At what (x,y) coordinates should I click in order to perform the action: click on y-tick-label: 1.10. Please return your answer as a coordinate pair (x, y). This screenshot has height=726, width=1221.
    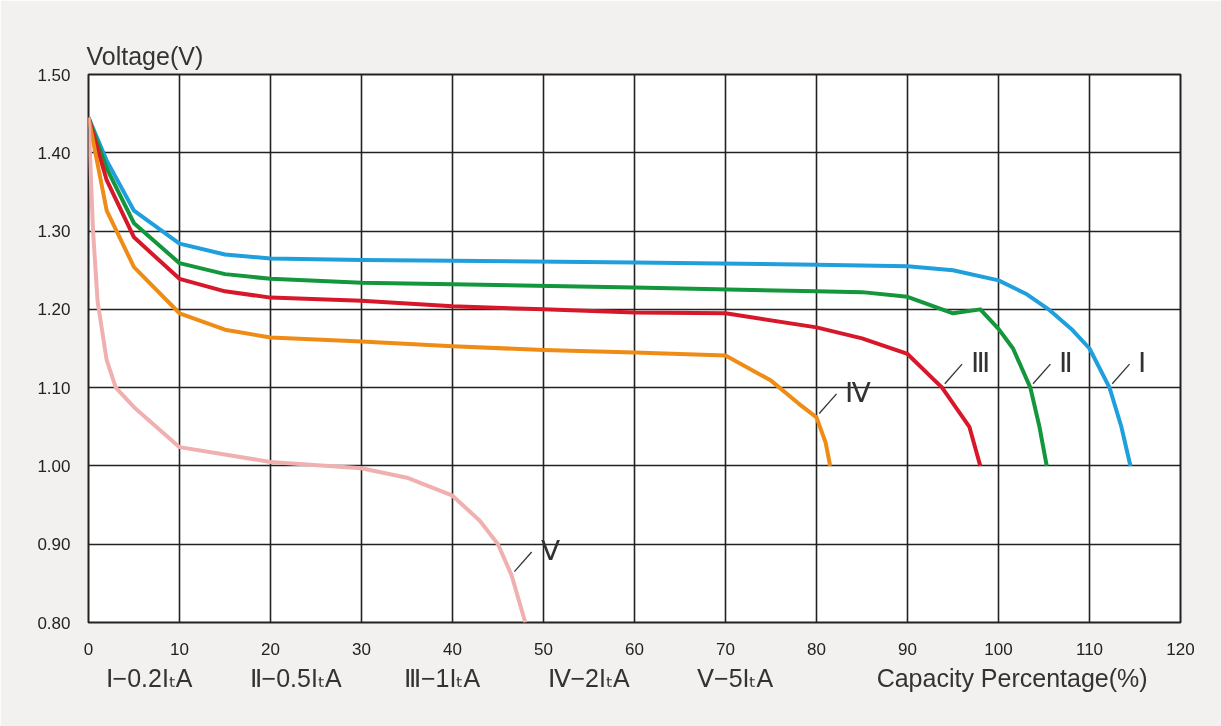
    Looking at the image, I should click on (54, 388).